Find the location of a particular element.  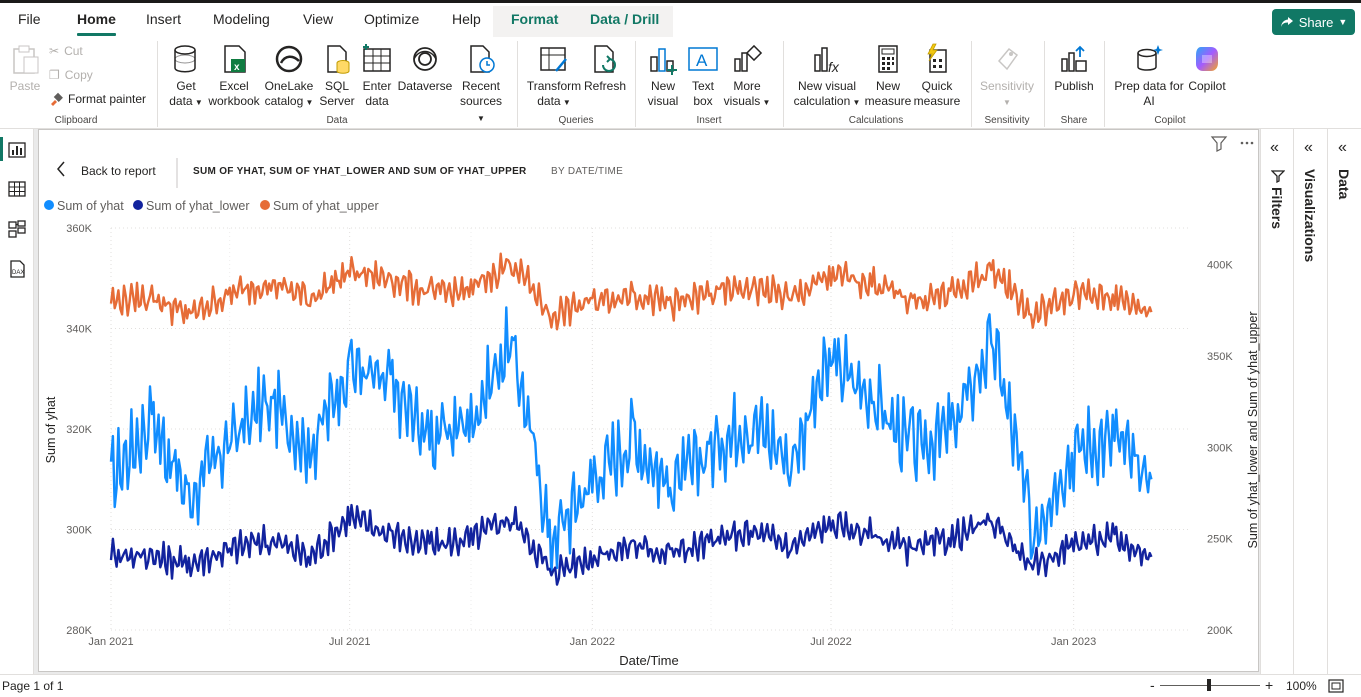

dataverse-icon is located at coordinates (425, 59).